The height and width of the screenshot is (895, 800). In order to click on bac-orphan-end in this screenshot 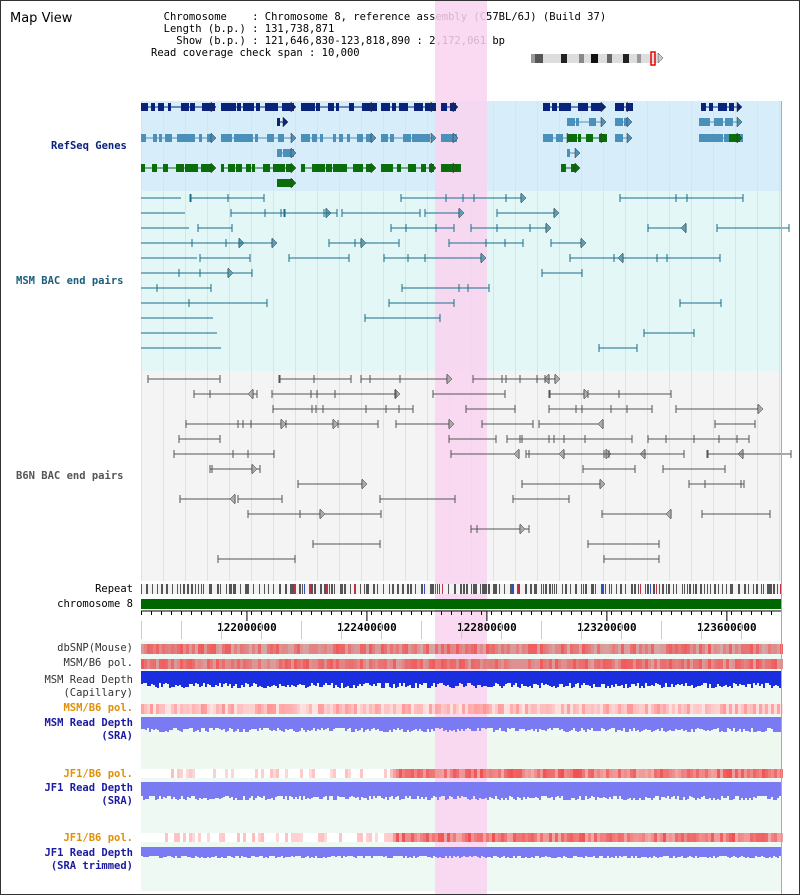, I will do `click(232, 499)`.